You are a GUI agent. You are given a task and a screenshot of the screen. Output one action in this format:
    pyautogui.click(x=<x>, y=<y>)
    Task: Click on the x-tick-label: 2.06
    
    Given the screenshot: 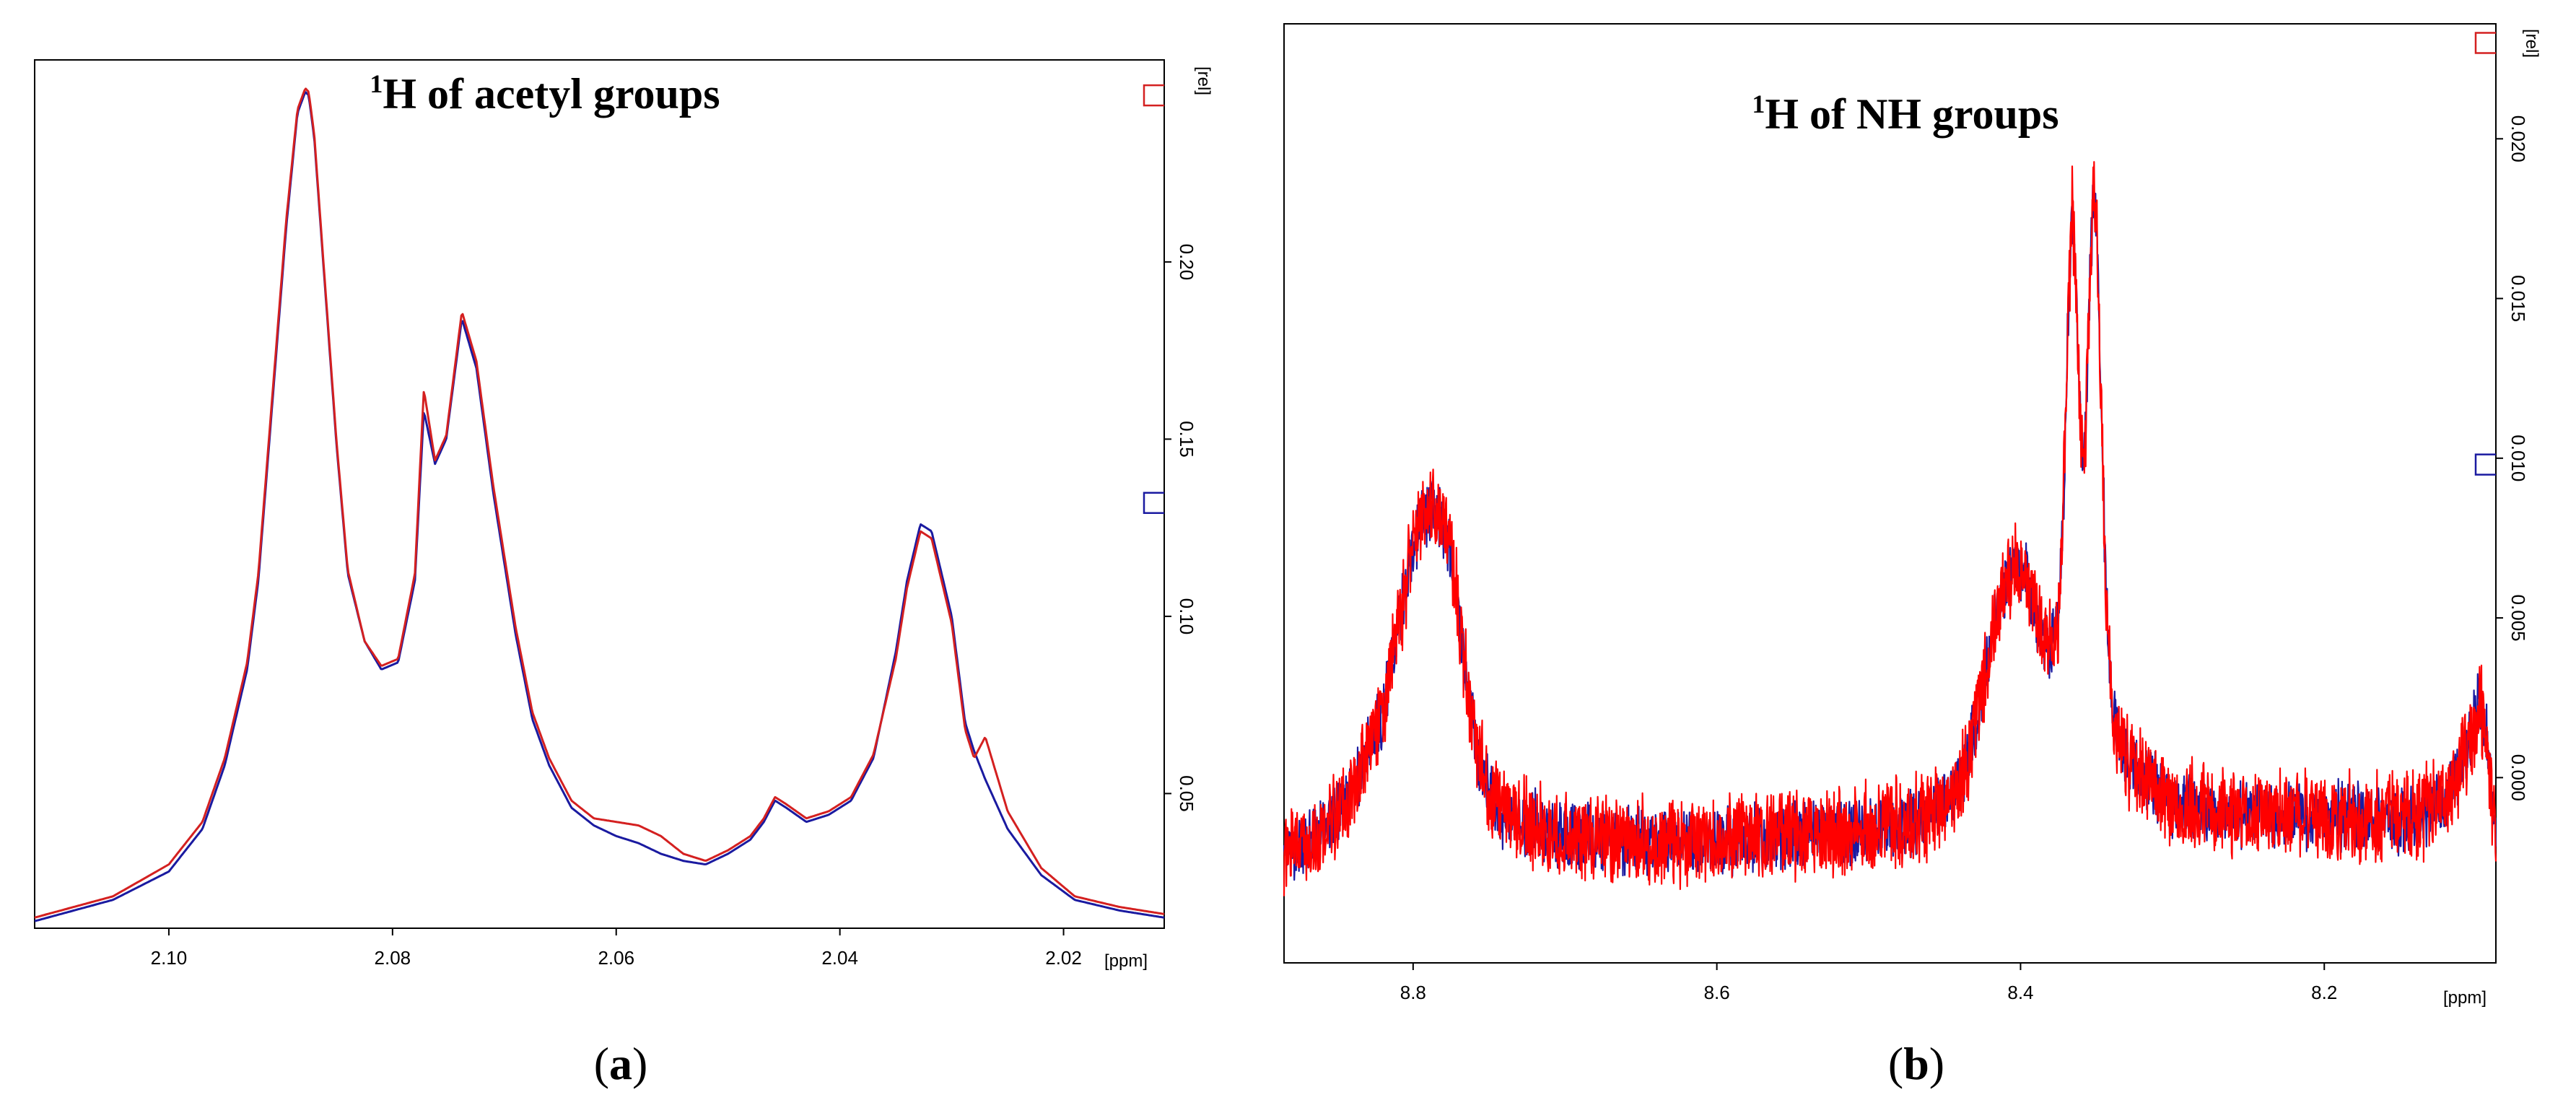 What is the action you would take?
    pyautogui.click(x=616, y=958)
    